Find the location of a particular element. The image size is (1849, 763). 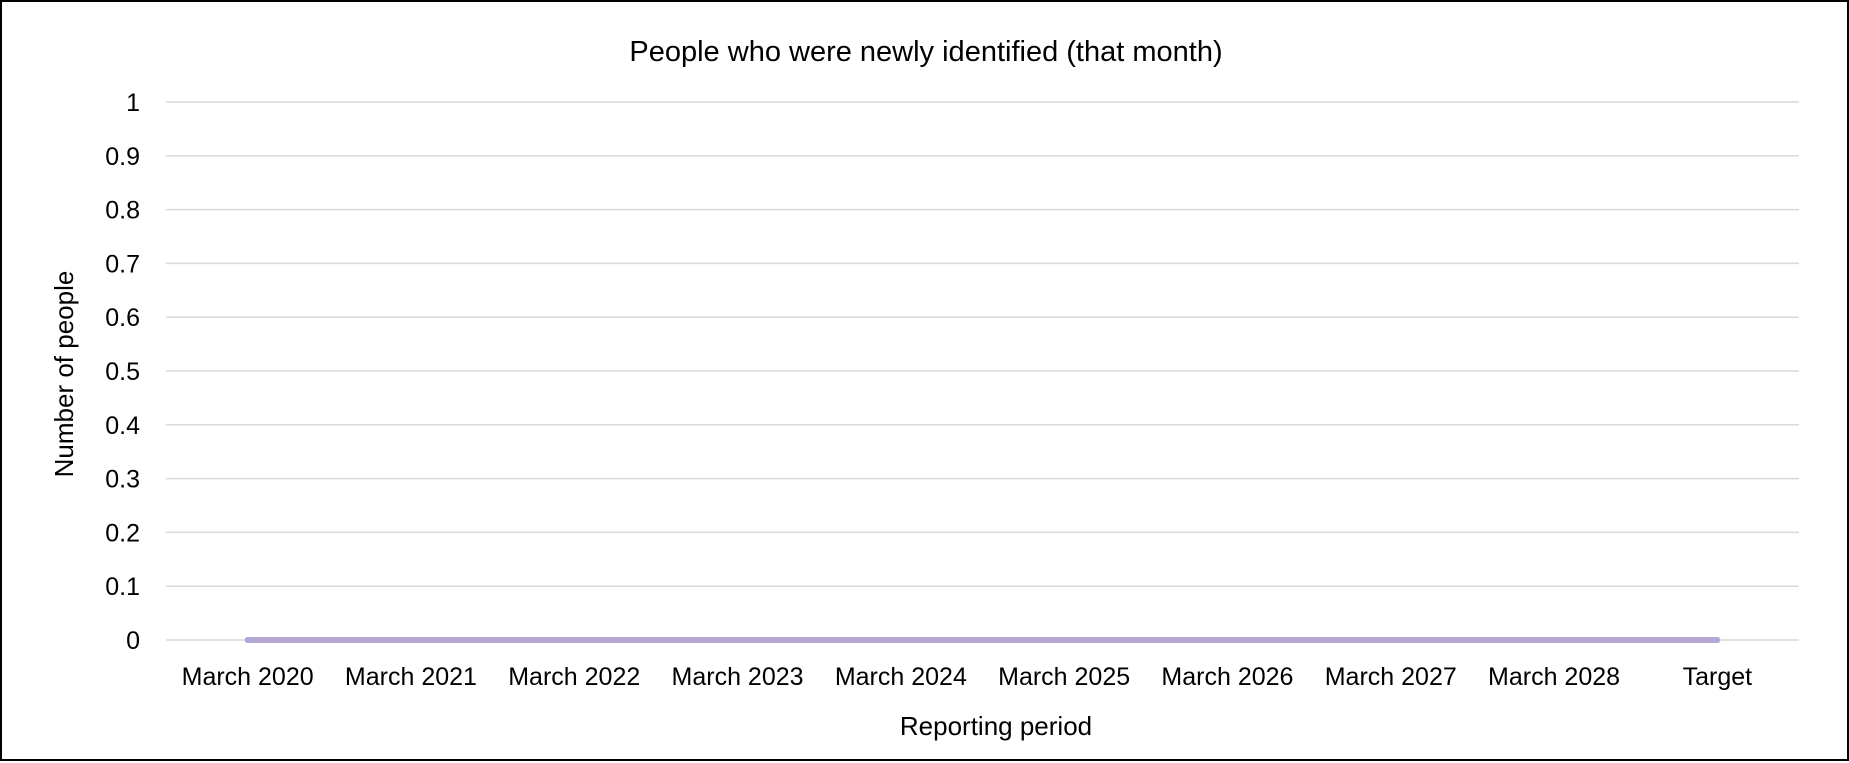

y-axis-title: Number of people is located at coordinates (64, 374).